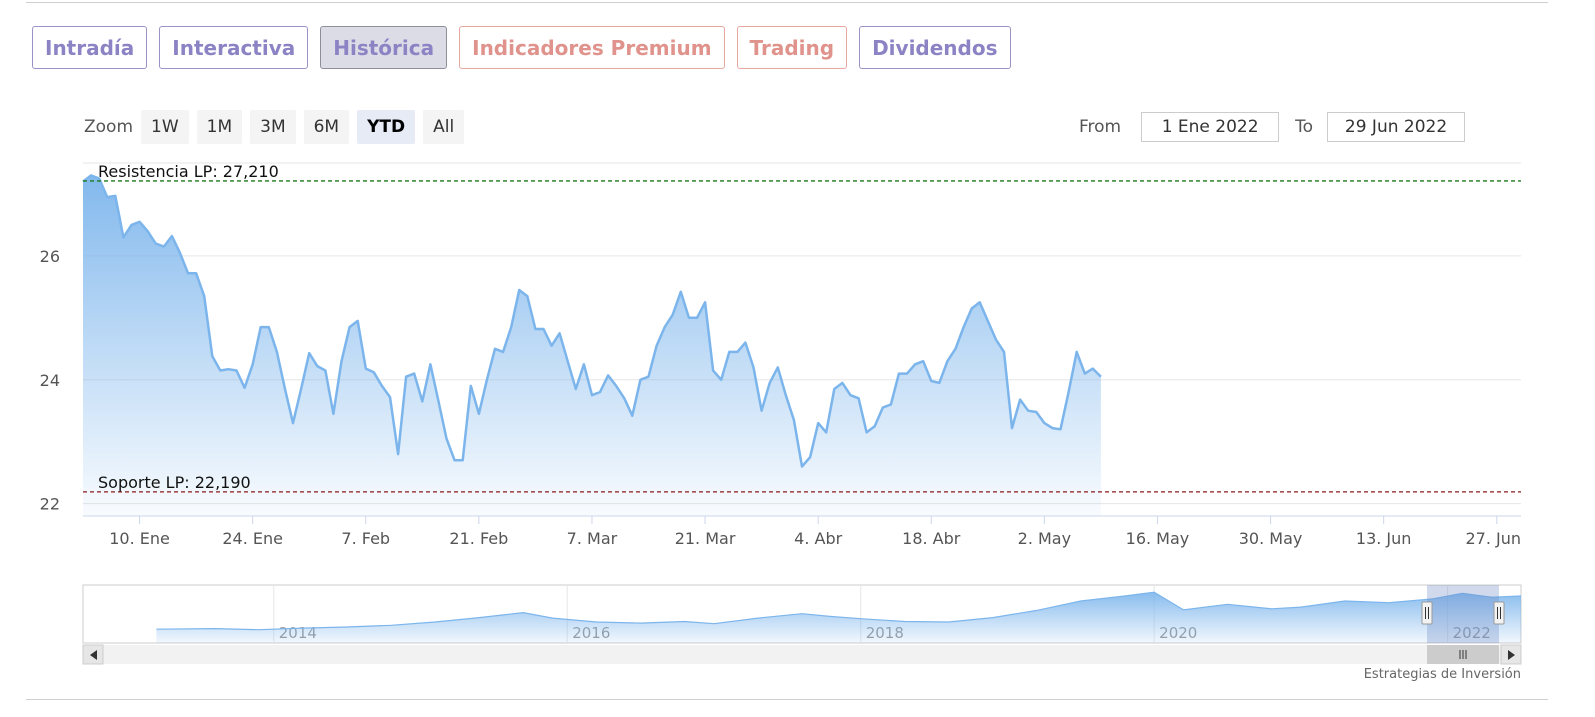 The height and width of the screenshot is (717, 1595). What do you see at coordinates (298, 633) in the screenshot?
I see `navigator-year-label: 2014` at bounding box center [298, 633].